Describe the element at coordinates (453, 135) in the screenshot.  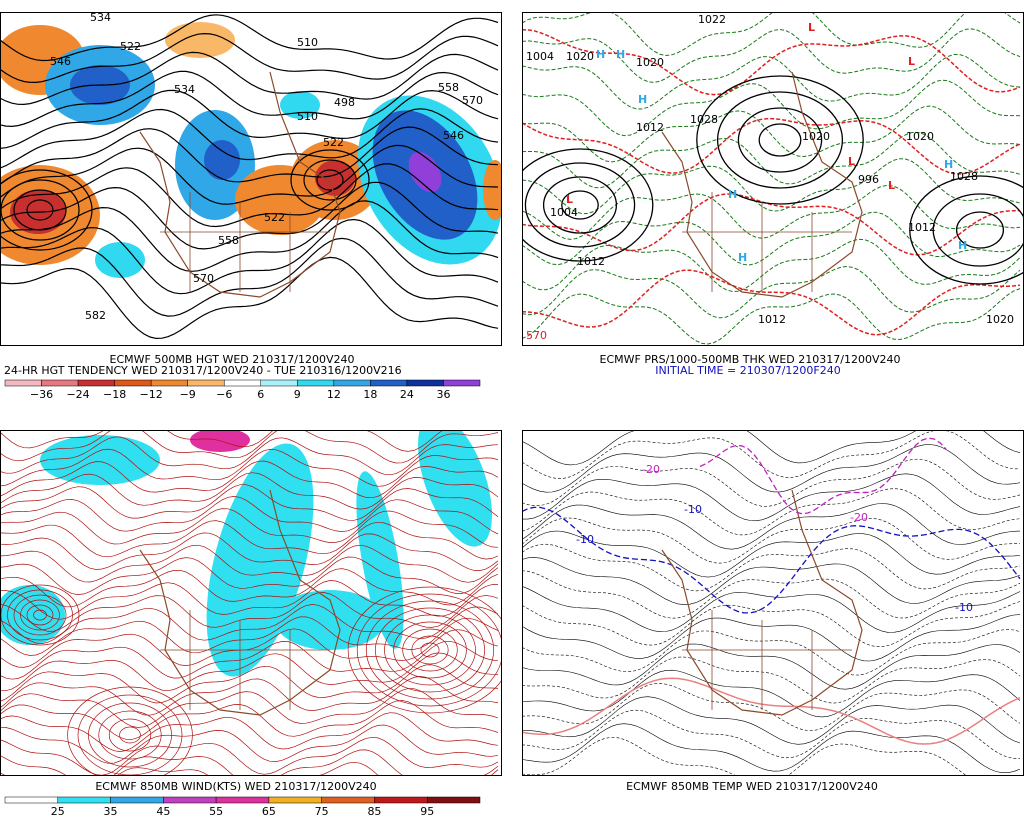
I see `contour-label: 546` at that location.